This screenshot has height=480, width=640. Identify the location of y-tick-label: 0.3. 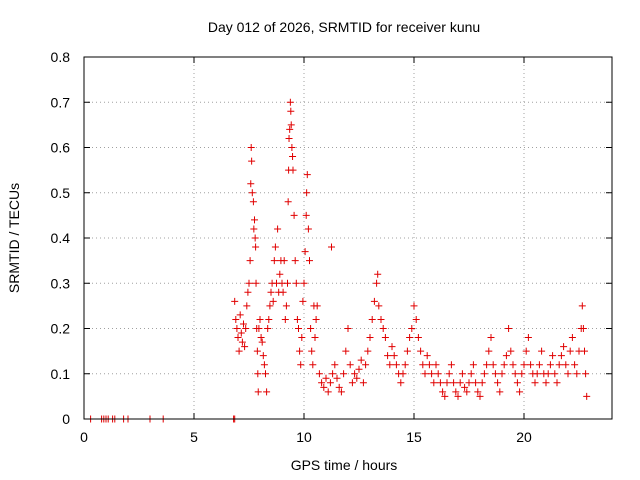
(61, 283).